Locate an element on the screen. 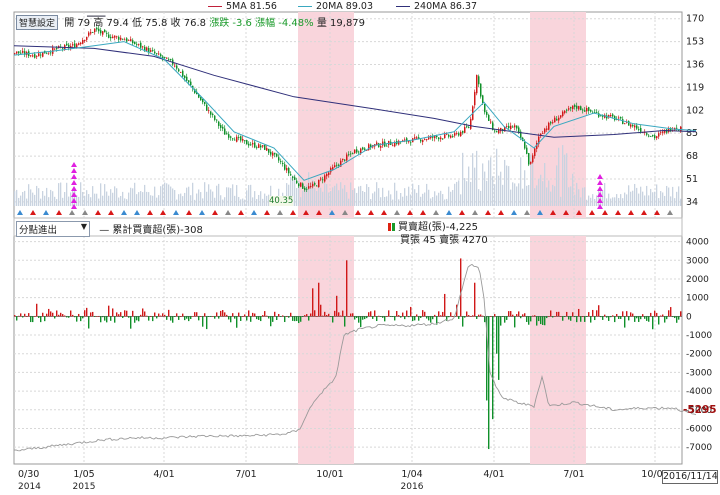  indicator-select: 分點進出 ▼ is located at coordinates (53, 229).